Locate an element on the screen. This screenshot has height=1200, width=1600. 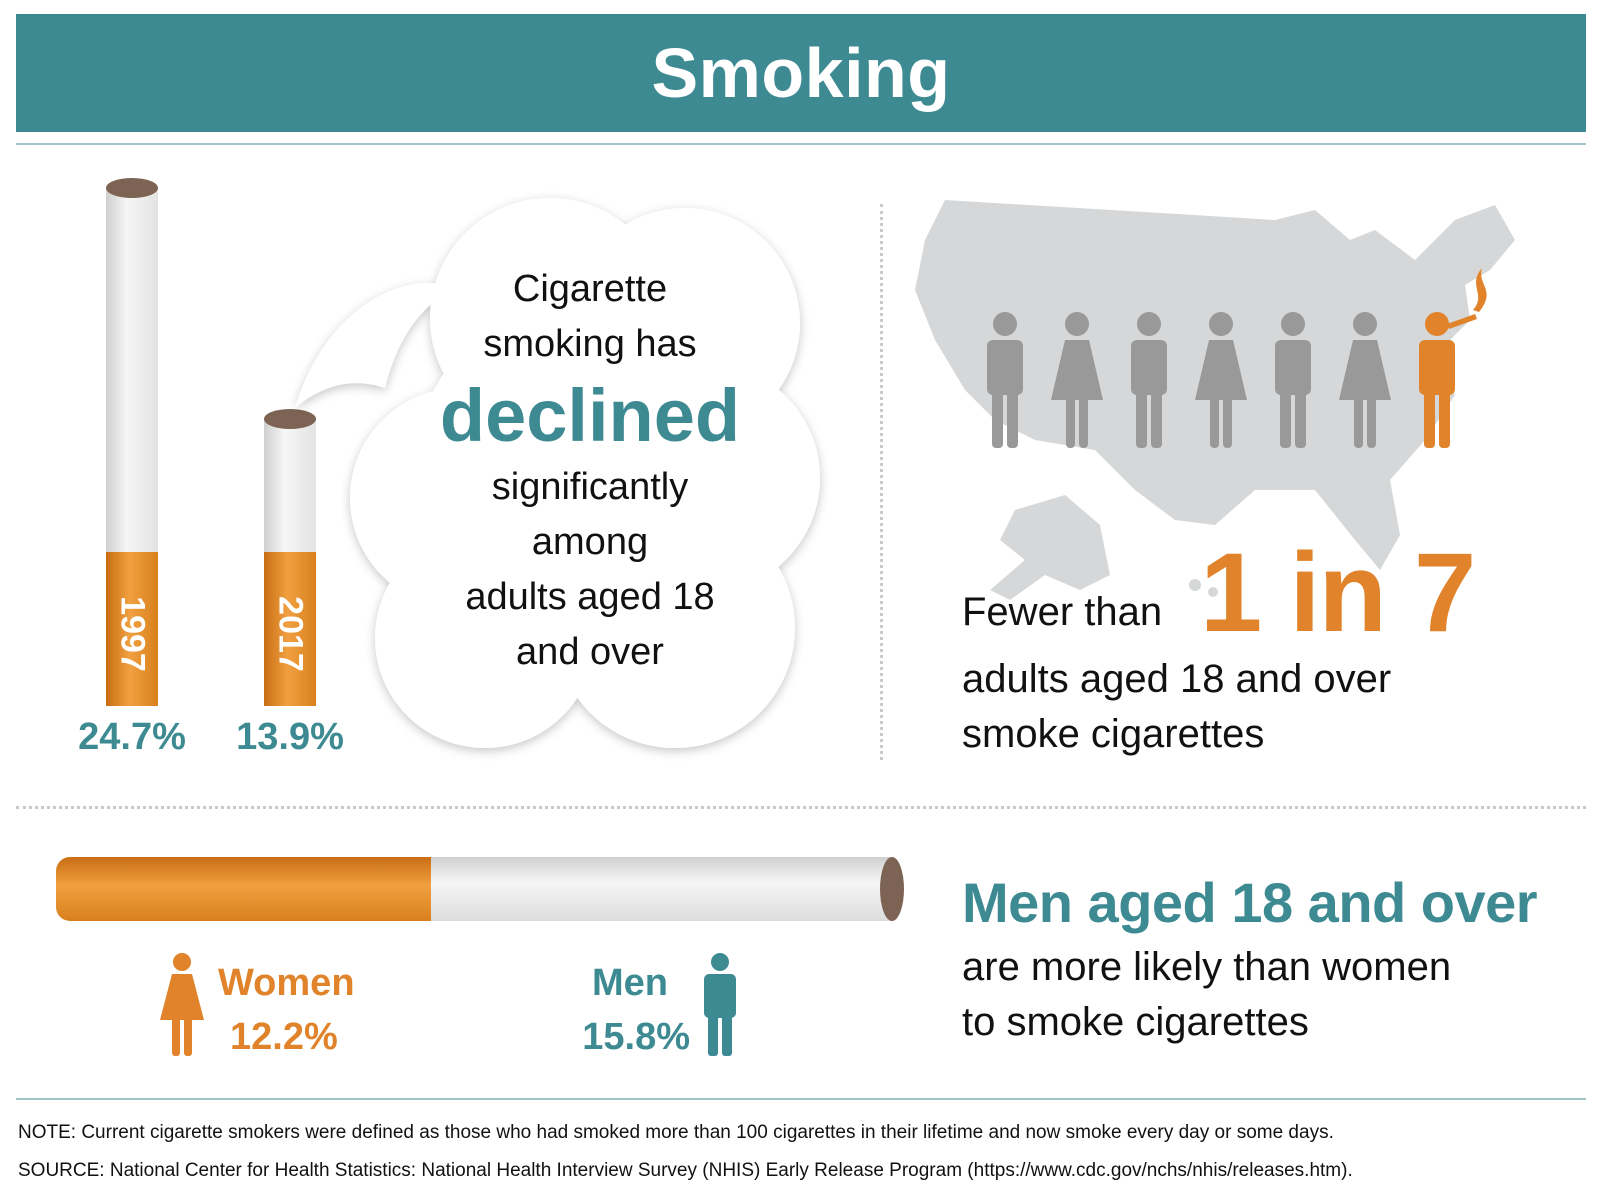
ratio-big-stat: 1 in 7 is located at coordinates (1338, 592).